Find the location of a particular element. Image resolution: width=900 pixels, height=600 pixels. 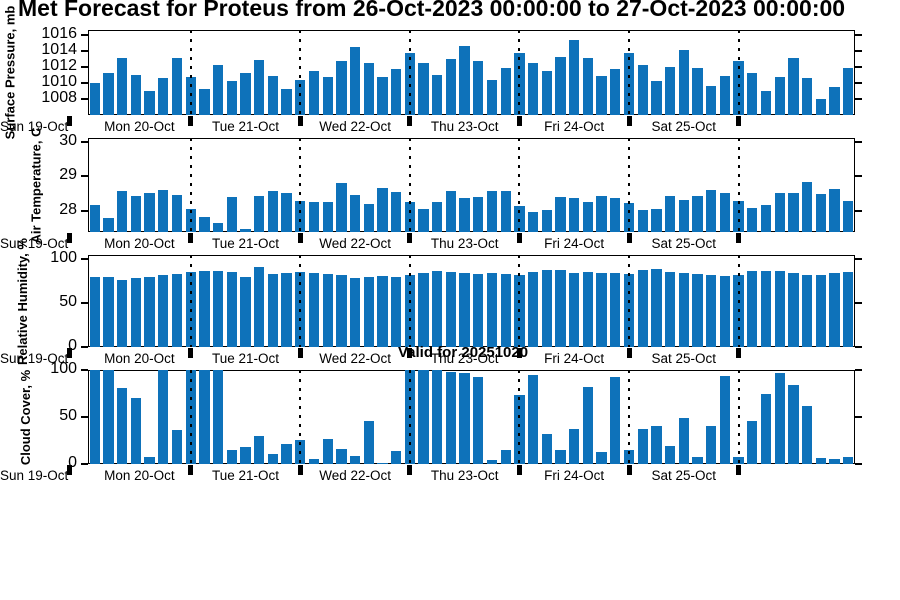

y-tick-label: 100 is located at coordinates (63, 368).